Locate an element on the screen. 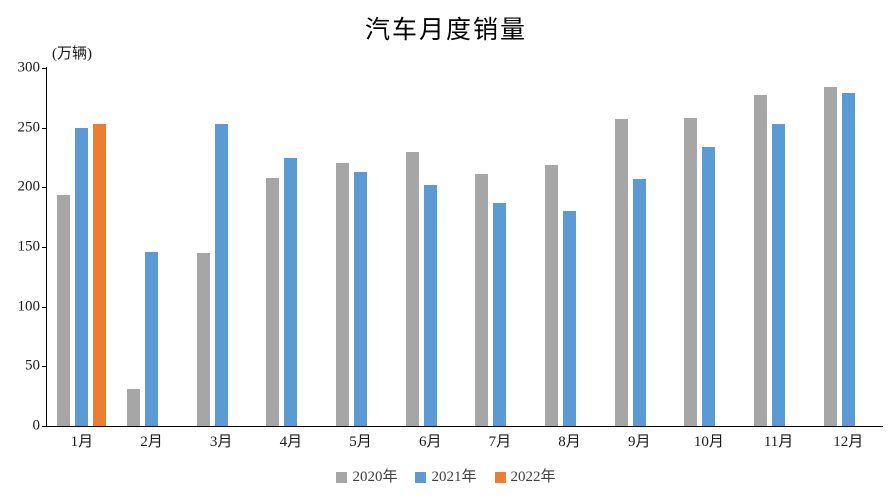 The height and width of the screenshot is (501, 892). y-tick-label-300: 300 is located at coordinates (29, 67).